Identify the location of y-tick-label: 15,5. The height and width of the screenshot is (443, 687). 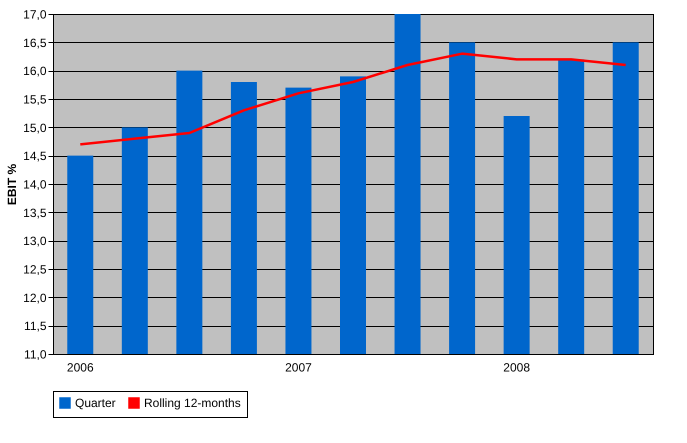
(35, 99).